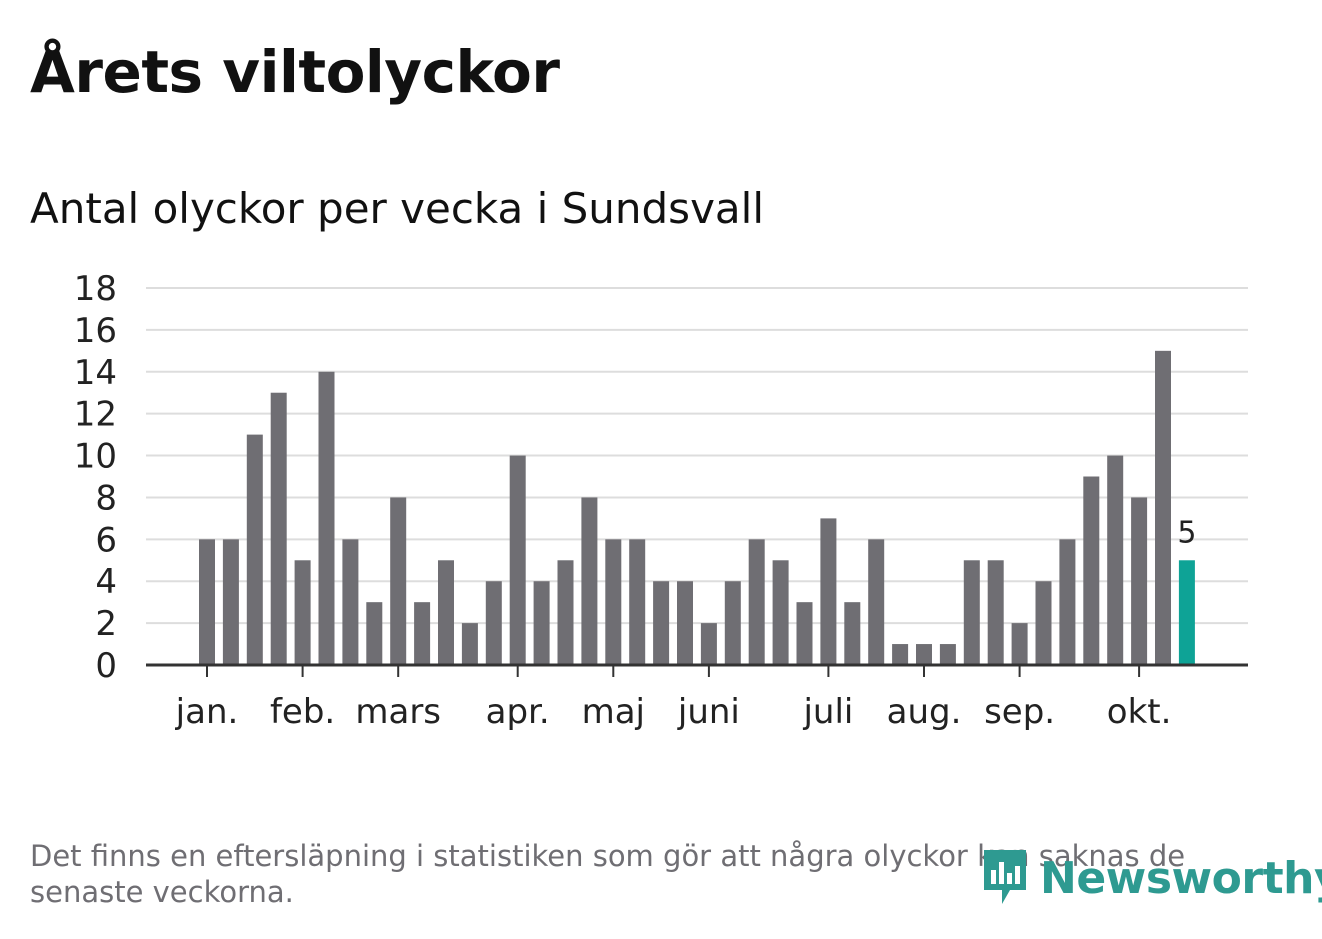 This screenshot has width=1322, height=939. I want to click on x-tick-label: juli, so click(827, 712).